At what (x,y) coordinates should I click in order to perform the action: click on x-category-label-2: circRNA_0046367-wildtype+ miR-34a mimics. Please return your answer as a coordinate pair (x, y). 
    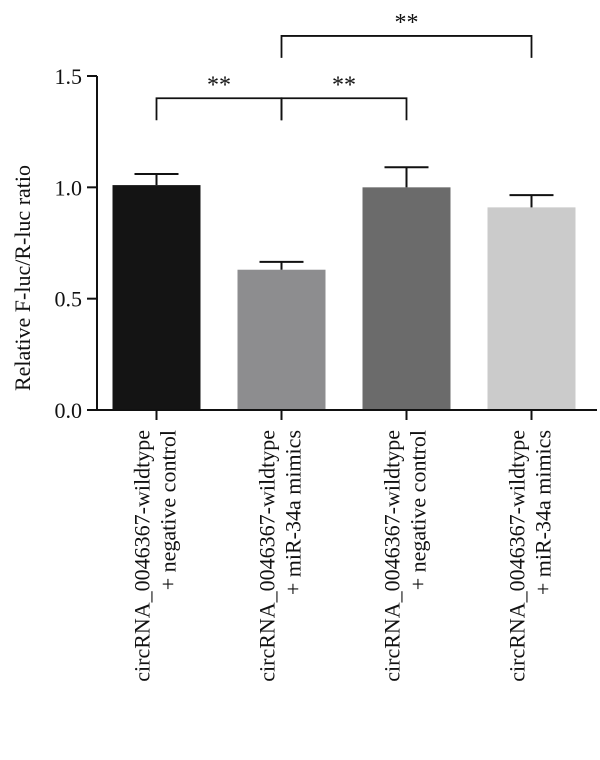
    Looking at the image, I should click on (280, 556).